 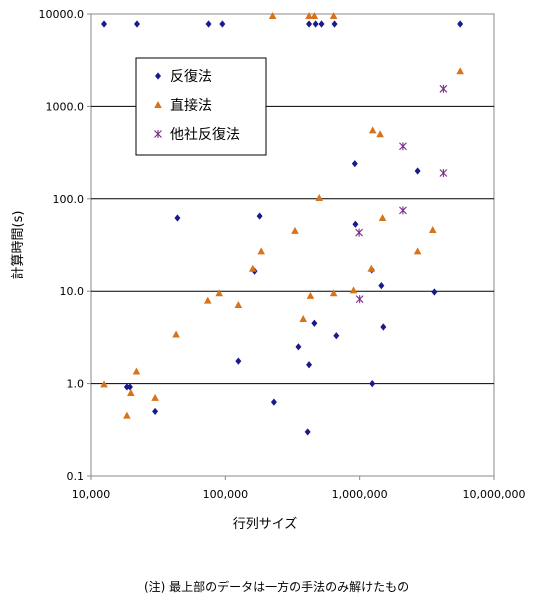 What do you see at coordinates (191, 76) in the screenshot?
I see `legend-label: 反復法` at bounding box center [191, 76].